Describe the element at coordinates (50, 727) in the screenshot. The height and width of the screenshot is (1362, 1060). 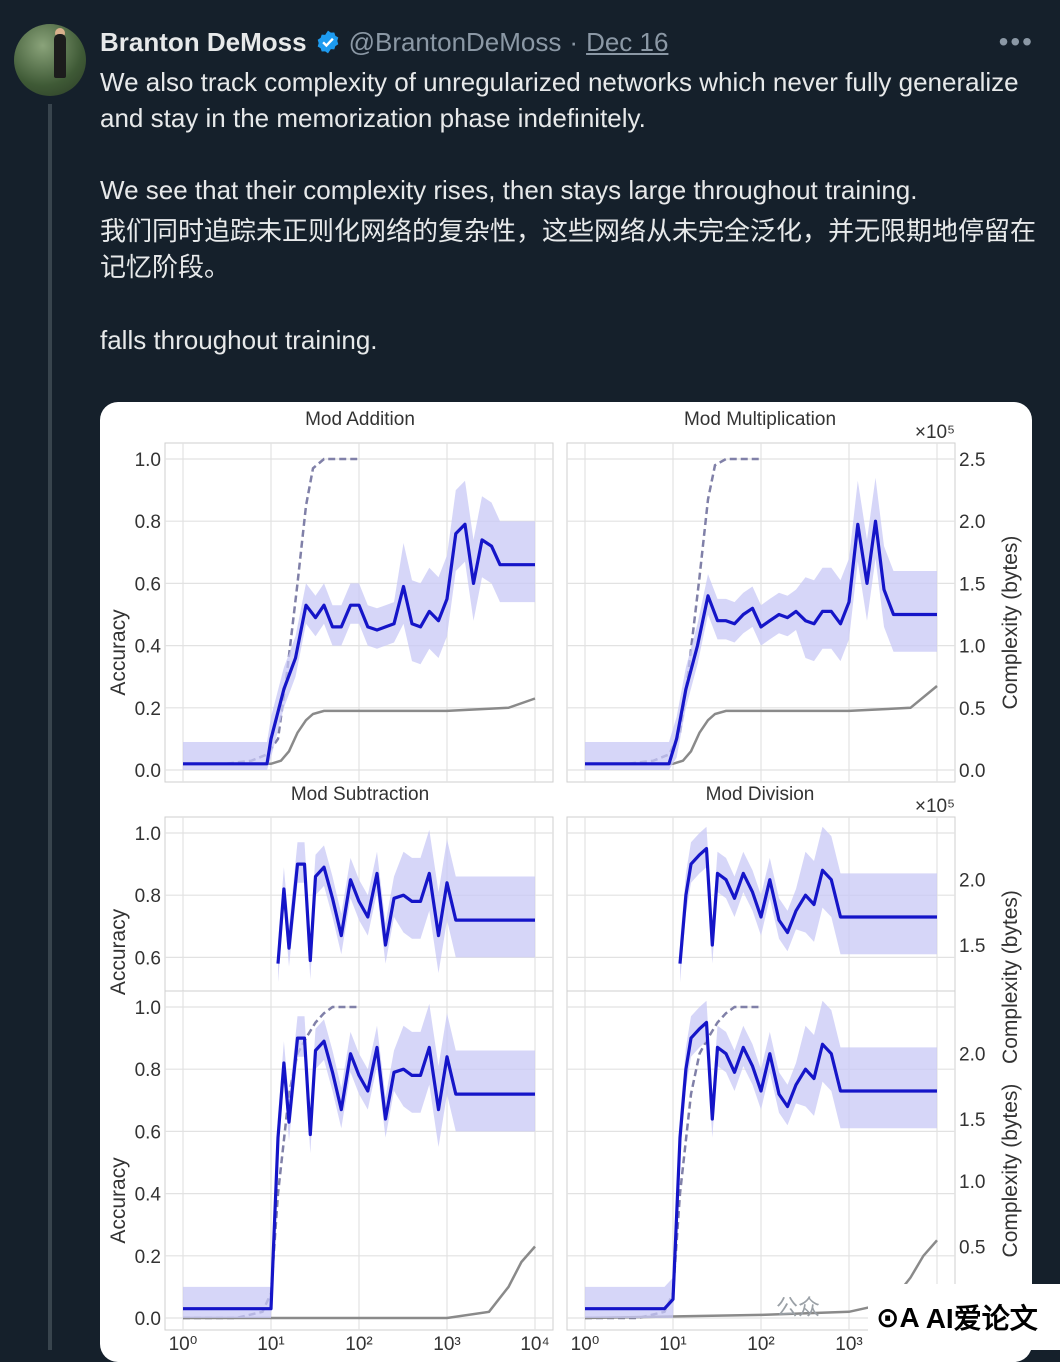
I see `thread-line` at that location.